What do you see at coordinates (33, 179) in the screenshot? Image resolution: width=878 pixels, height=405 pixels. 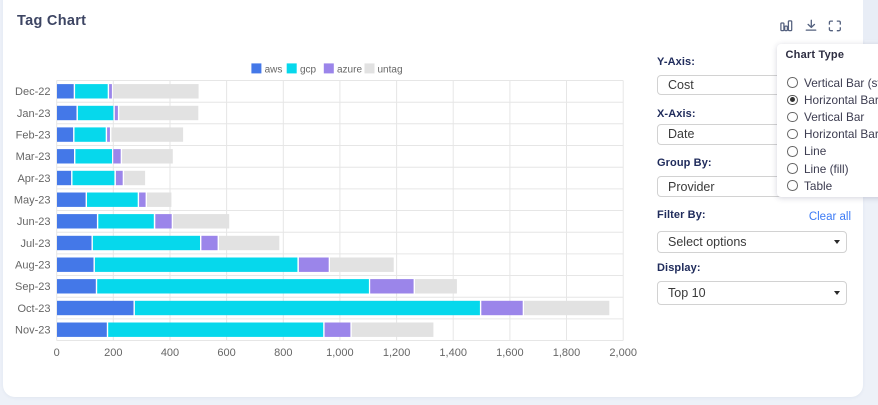 I see `svg-text: Apr-23` at bounding box center [33, 179].